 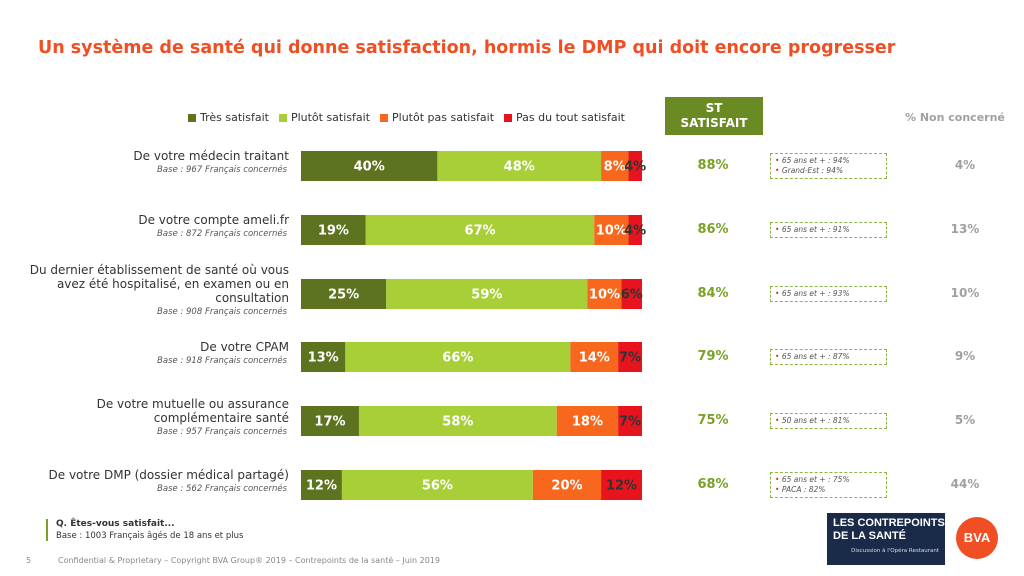 What do you see at coordinates (211, 156) in the screenshot?
I see `row-label: De votre médecin traitant` at bounding box center [211, 156].